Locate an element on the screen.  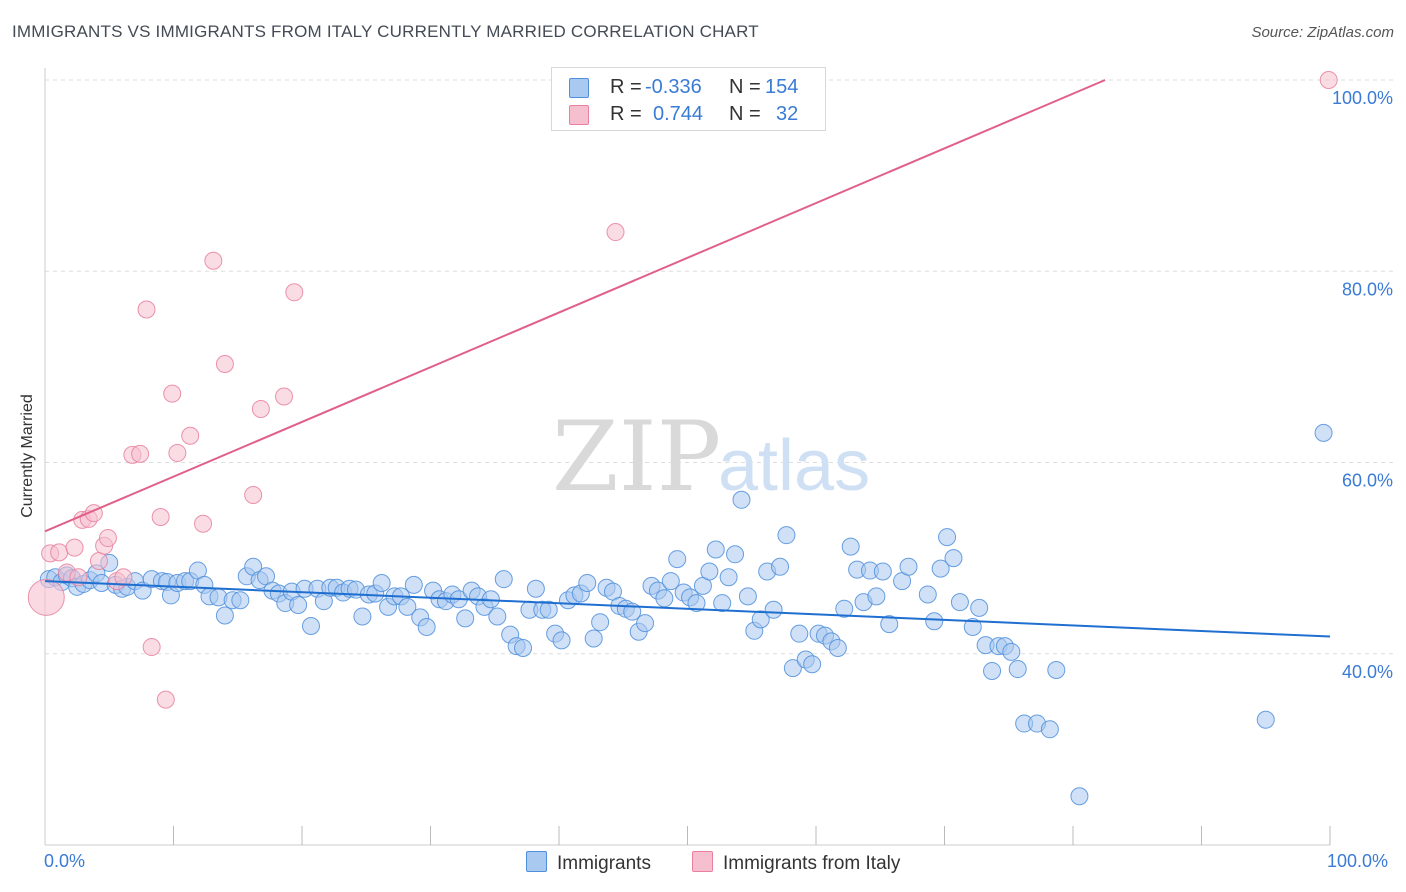
stats-r-value: -0.336 is located at coordinates (673, 87).